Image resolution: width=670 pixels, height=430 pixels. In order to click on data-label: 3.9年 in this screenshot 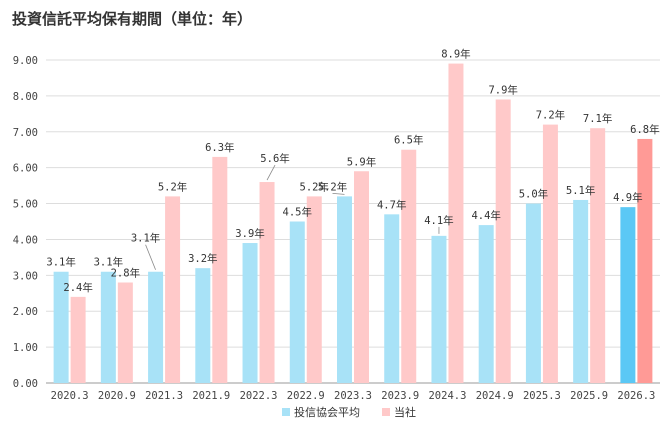, I will do `click(249, 233)`.